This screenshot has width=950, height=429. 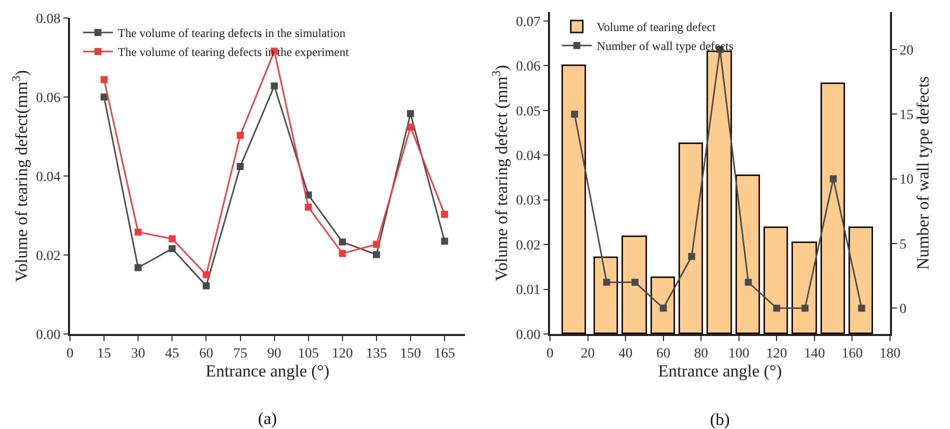 What do you see at coordinates (232, 33) in the screenshot?
I see `legend-label: The volume of tearing defects in the simulation` at bounding box center [232, 33].